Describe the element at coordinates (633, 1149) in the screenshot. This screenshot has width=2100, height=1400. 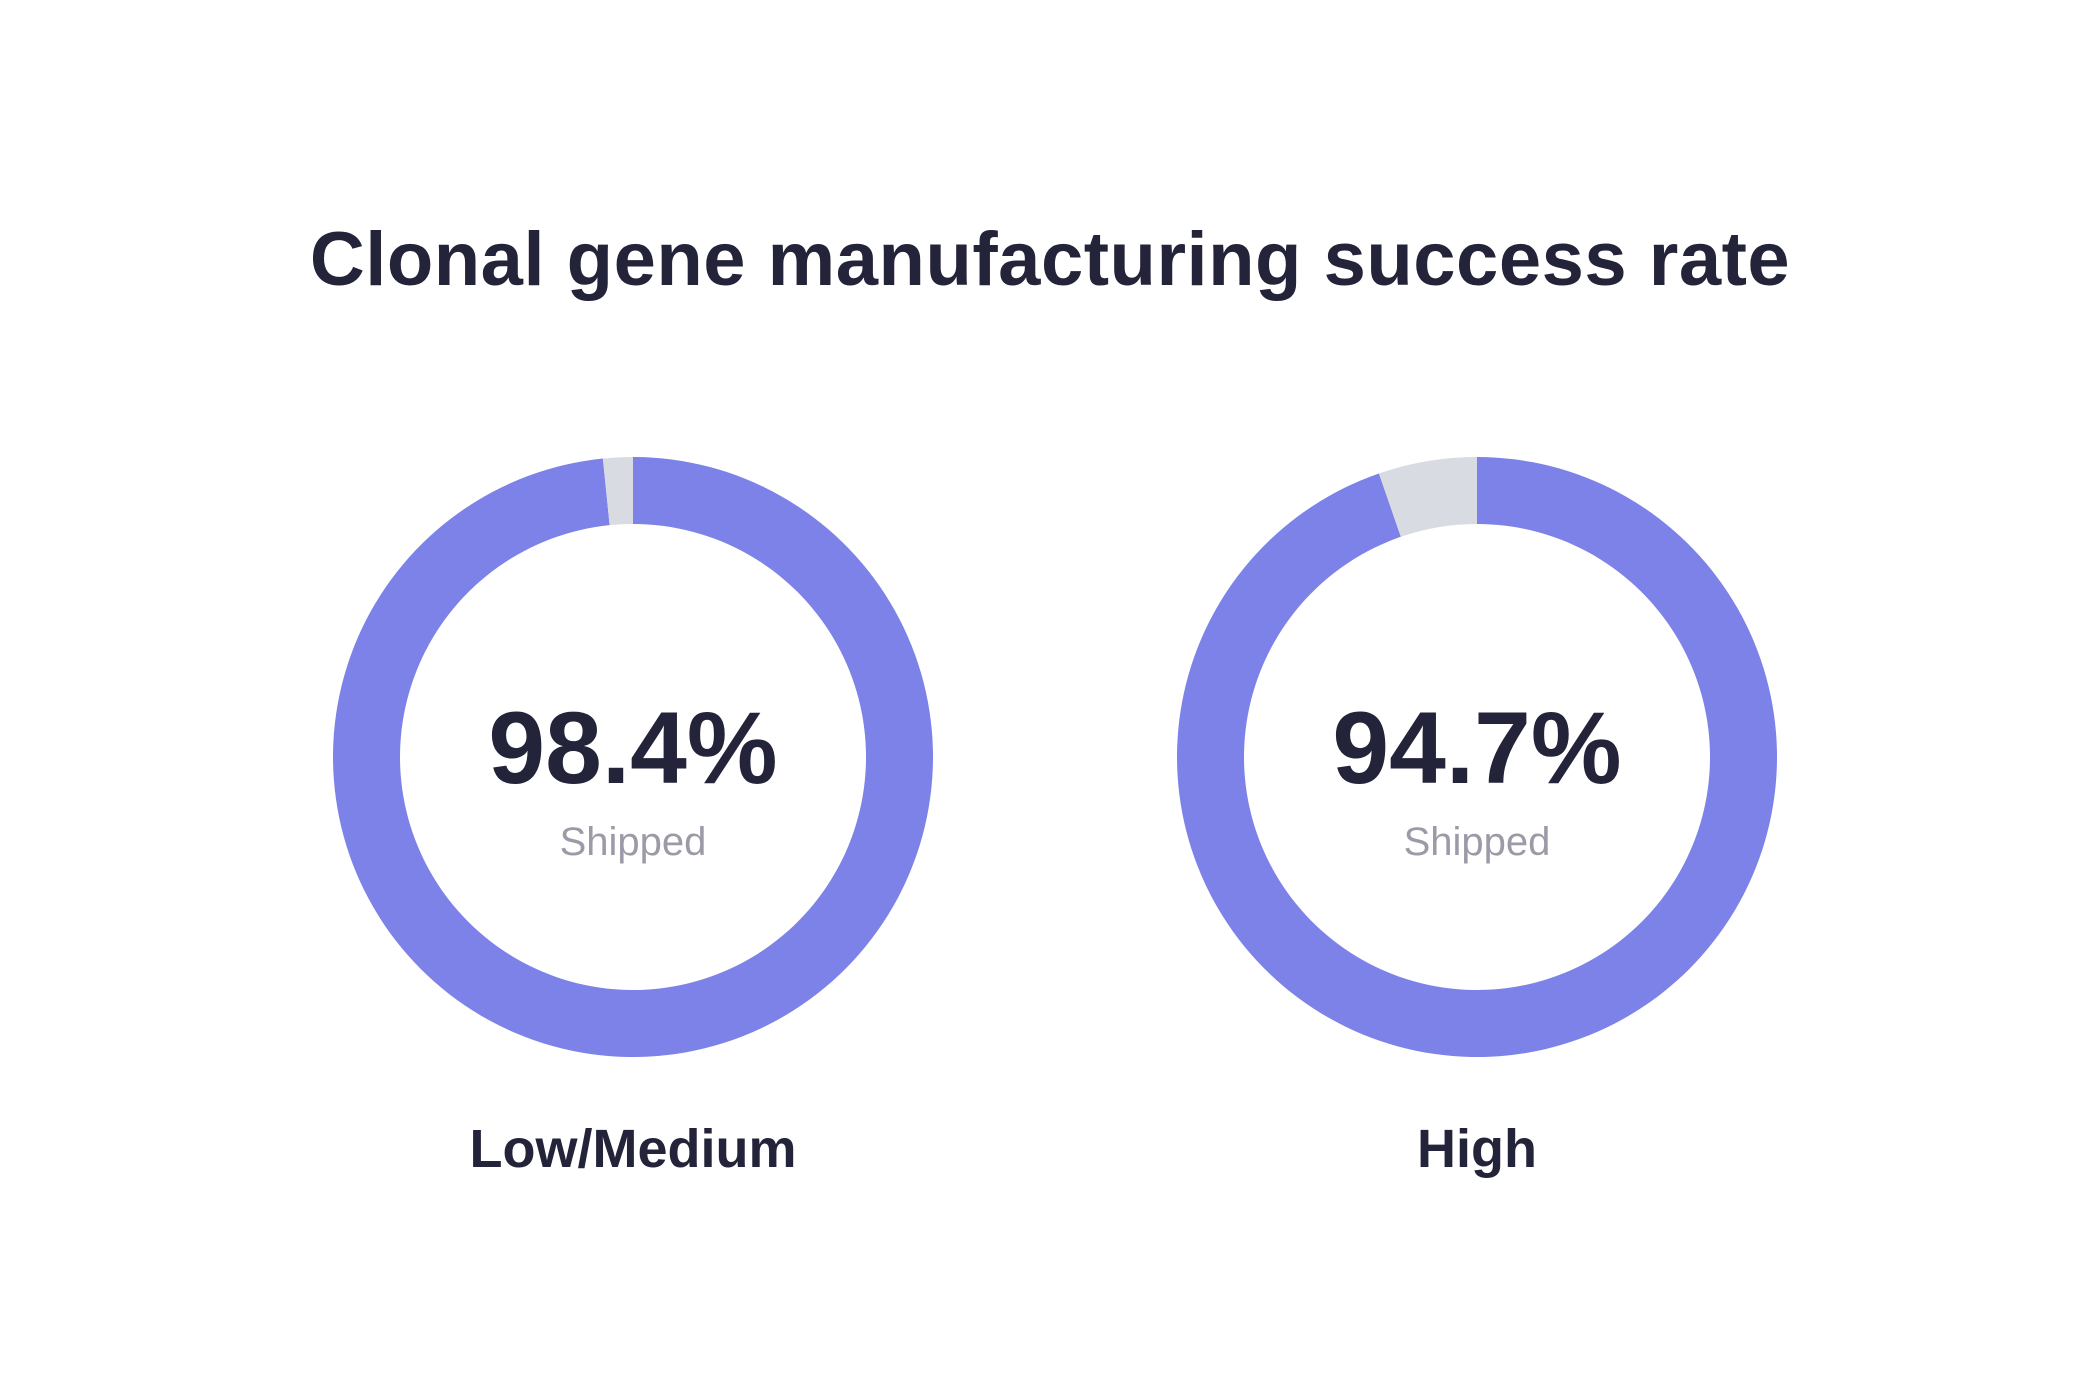
I see `category-label-low-medium: Low/Medium` at that location.